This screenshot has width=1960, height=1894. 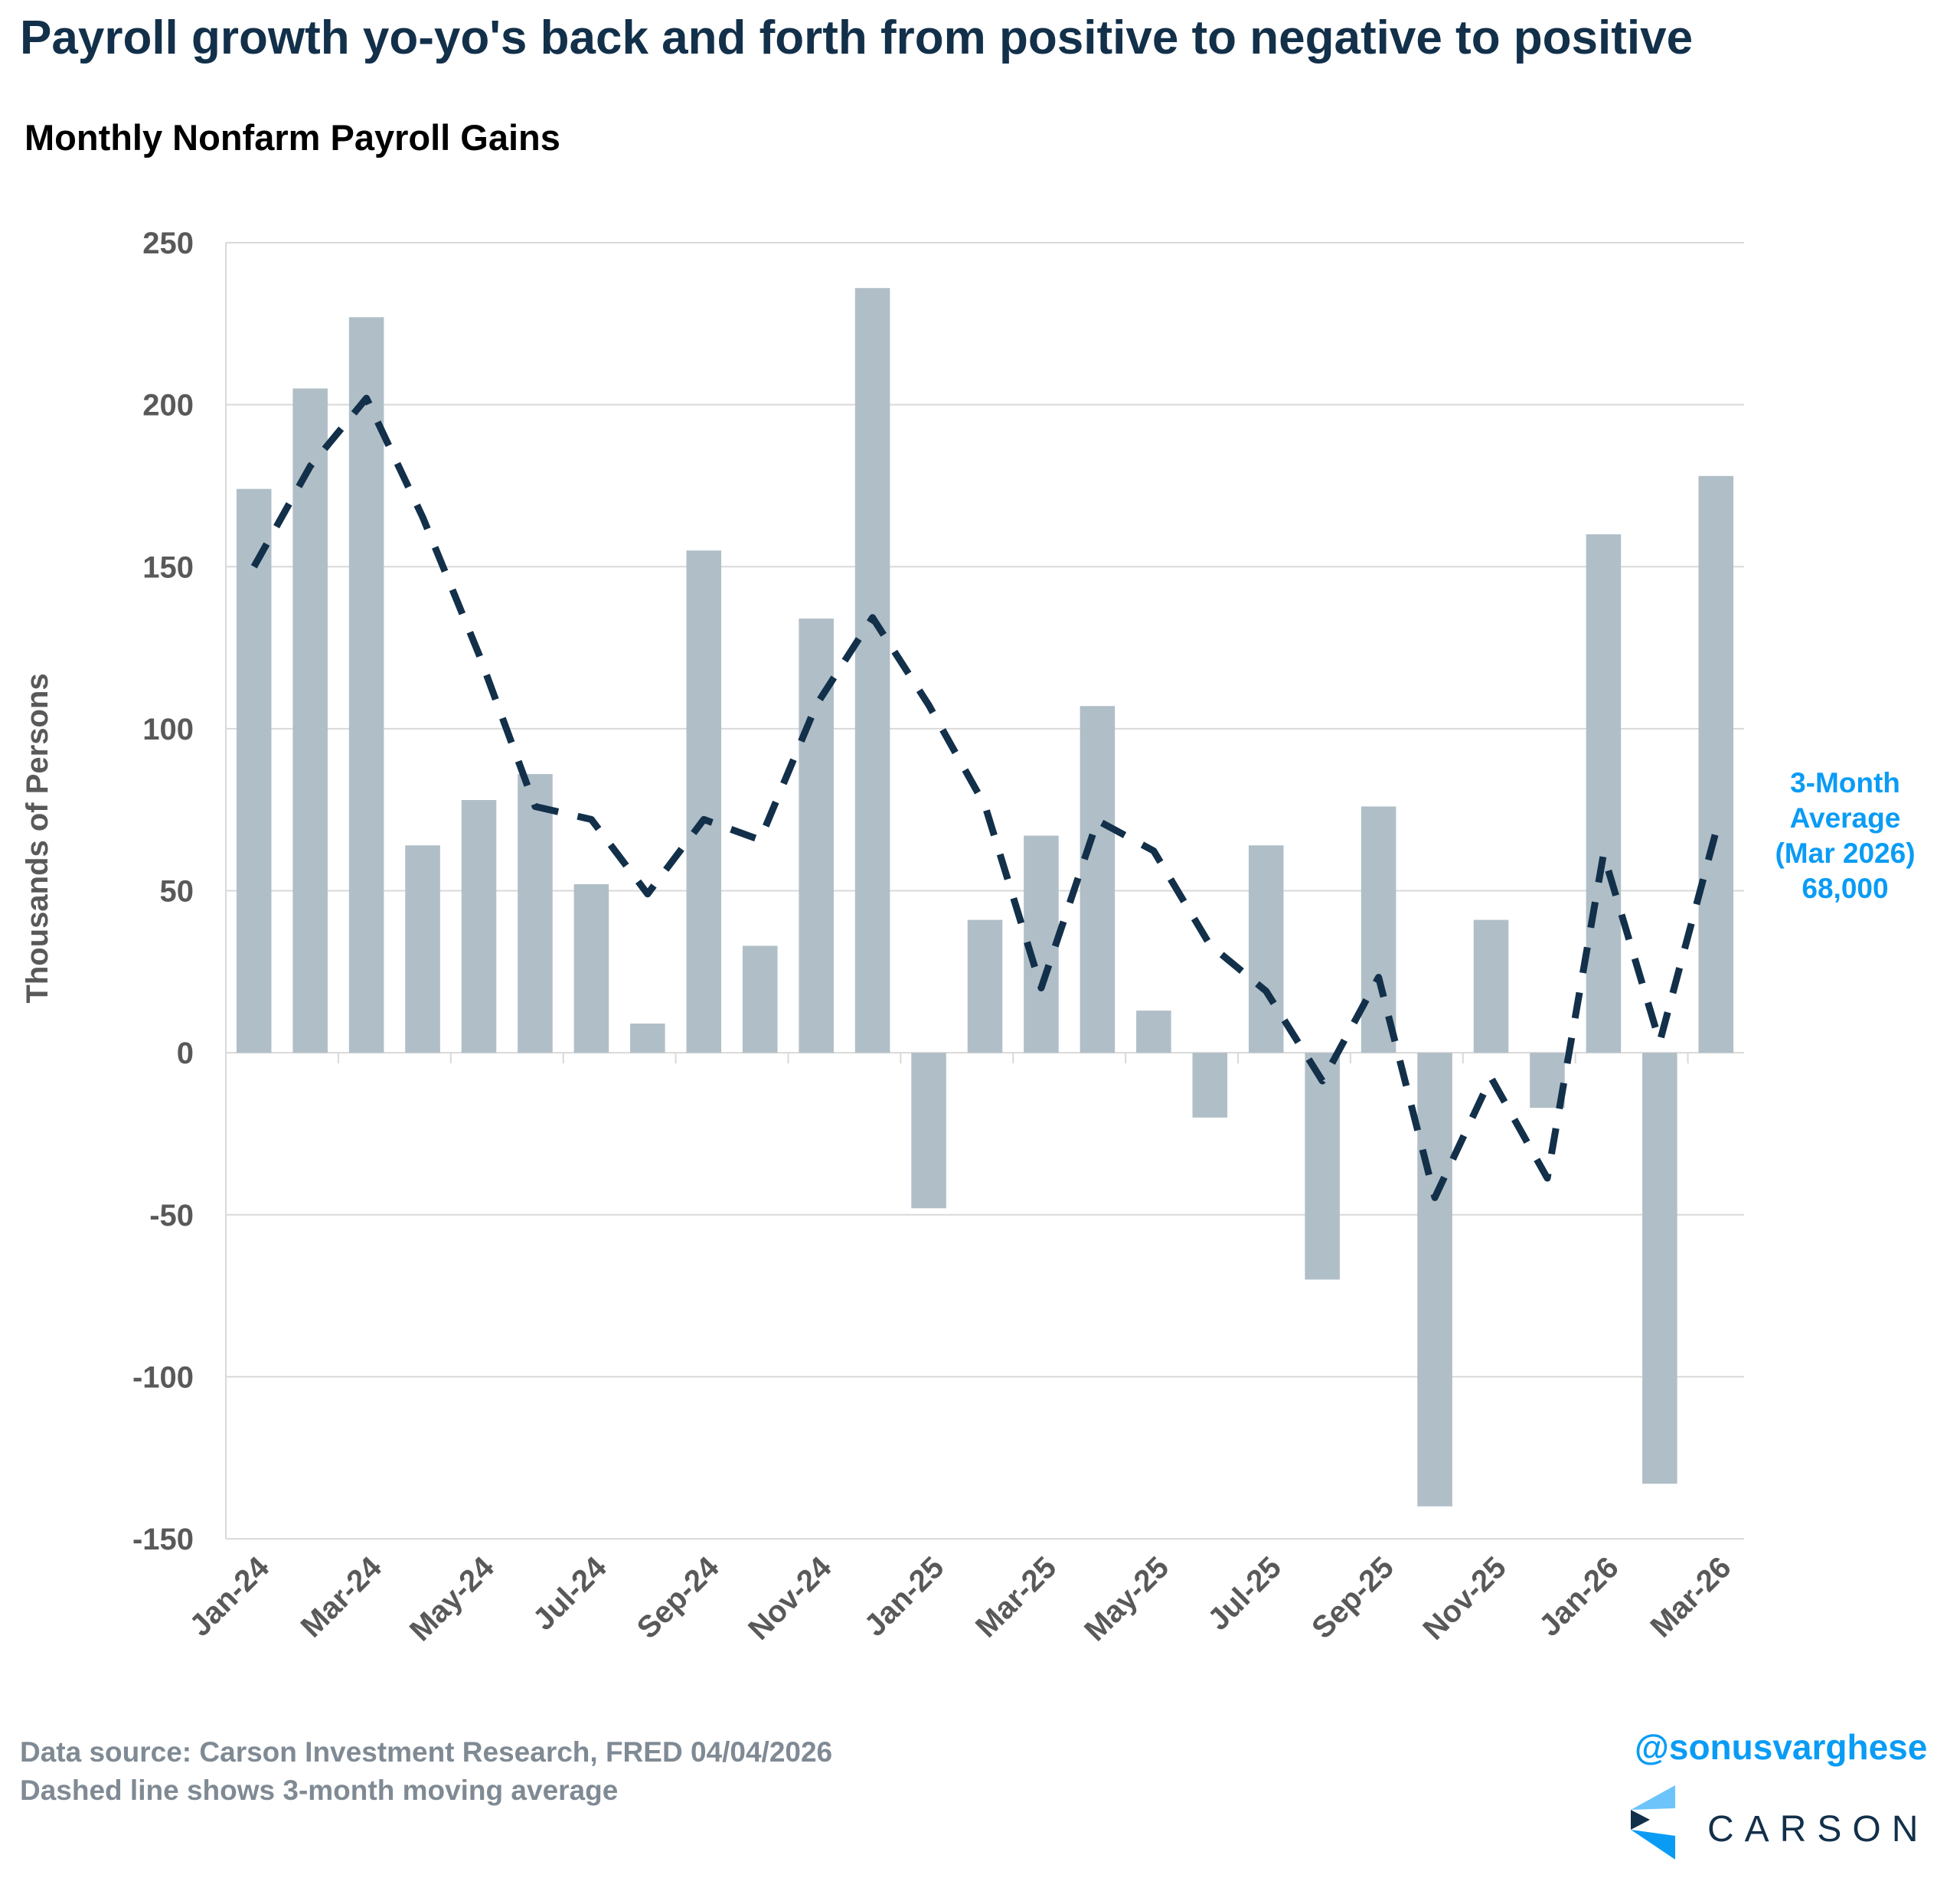 I want to click on x-tick-label: Jan-24, so click(x=229, y=1596).